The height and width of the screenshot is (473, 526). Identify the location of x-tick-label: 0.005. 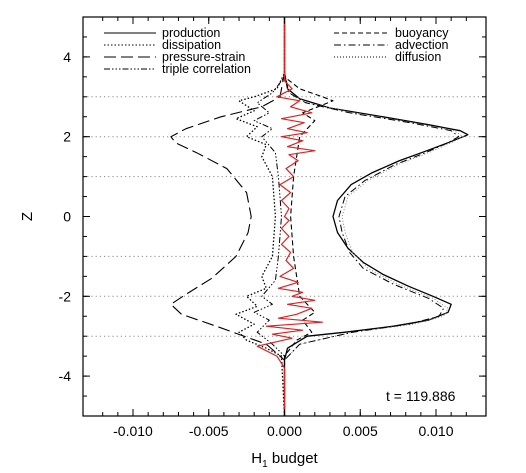
(360, 431).